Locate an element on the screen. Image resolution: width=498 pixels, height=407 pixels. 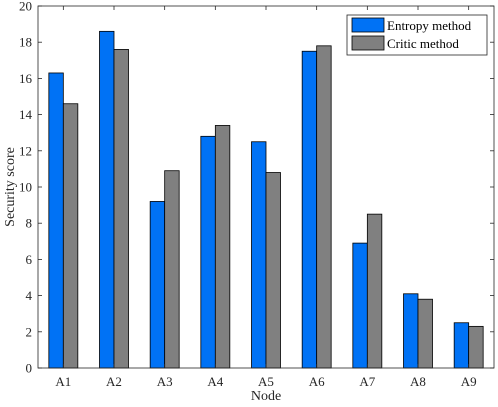
x-tick-label: A9 is located at coordinates (469, 381).